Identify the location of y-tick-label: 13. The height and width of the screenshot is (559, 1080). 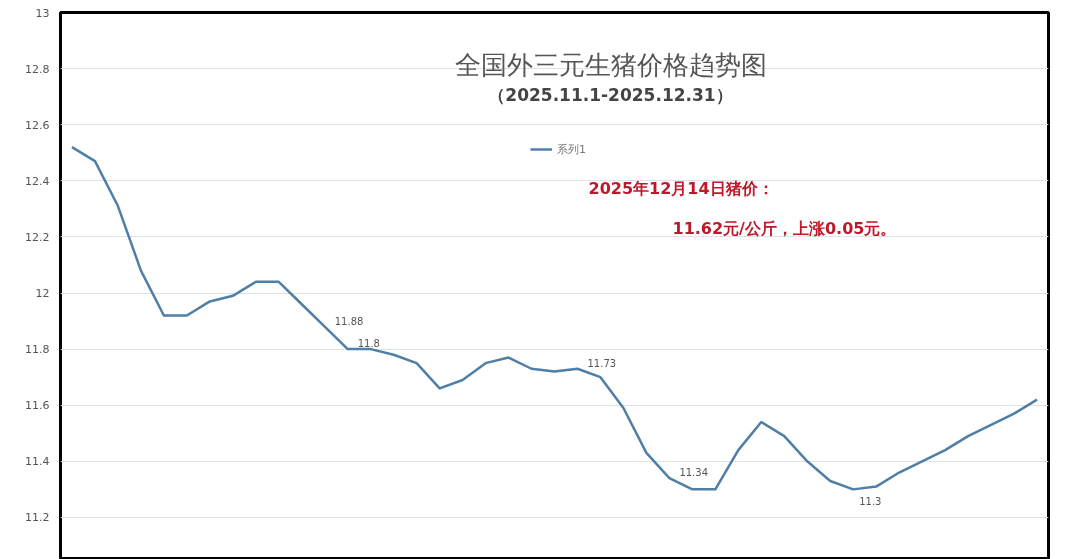
(42, 13).